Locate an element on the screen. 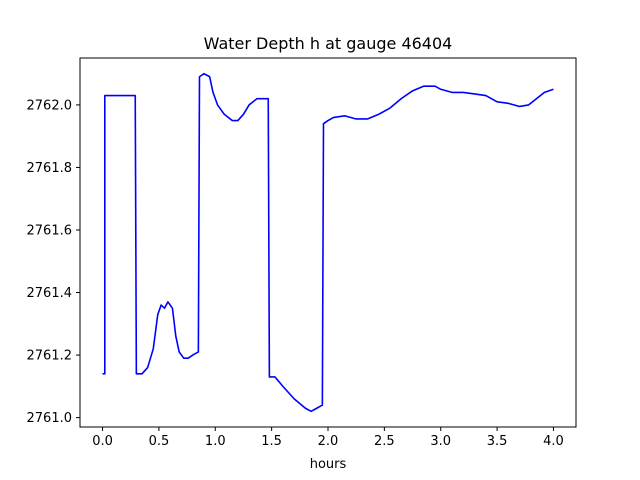  x-tick-label: 1.5 is located at coordinates (271, 441).